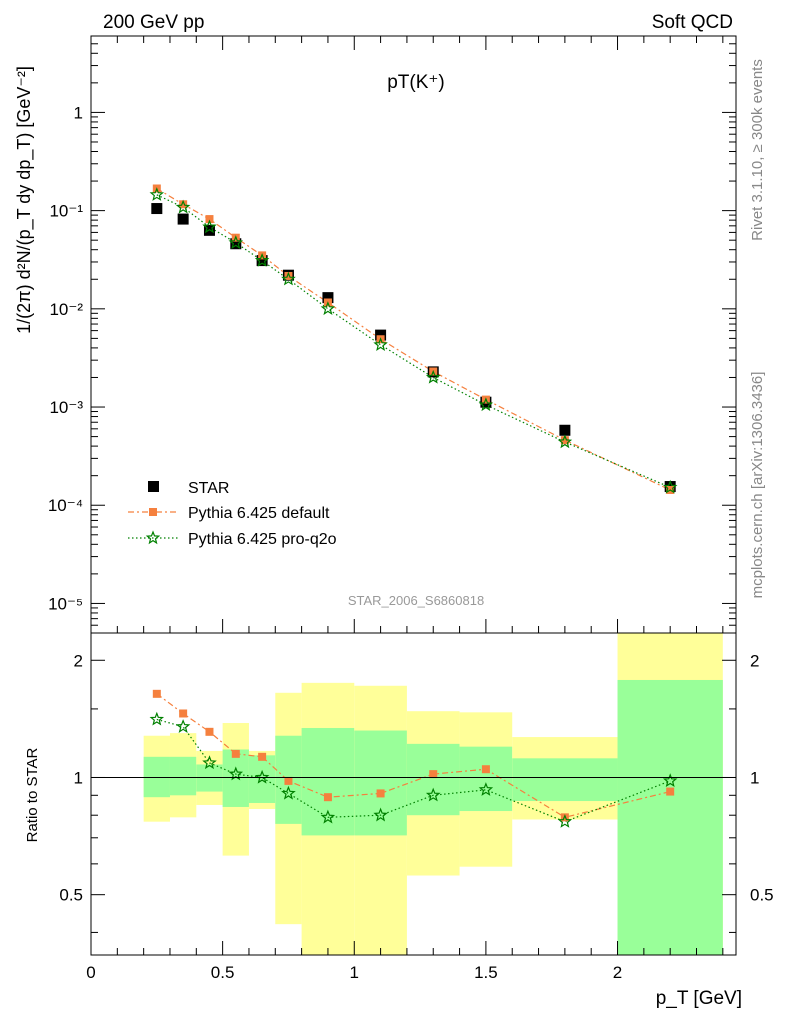 The width and height of the screenshot is (786, 1024). Describe the element at coordinates (66, 407) in the screenshot. I see `main-ytick-label: 10⁻³` at that location.